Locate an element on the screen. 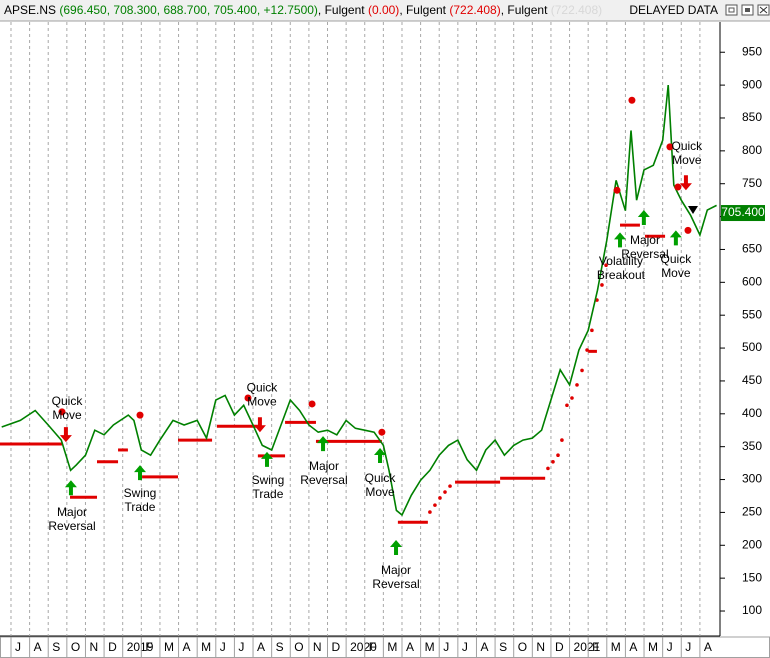  minimize-button is located at coordinates (731, 10).